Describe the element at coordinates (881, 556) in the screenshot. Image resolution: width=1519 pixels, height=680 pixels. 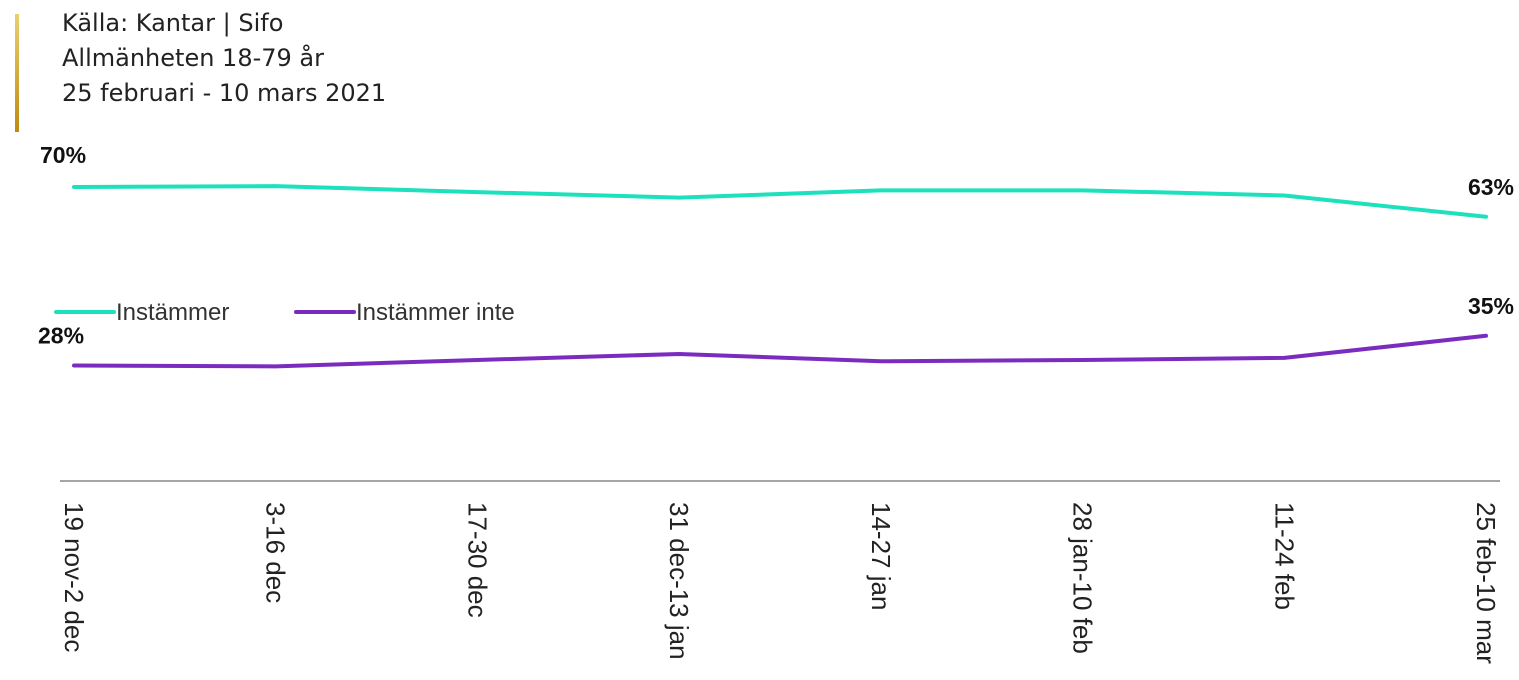
I see `x-tick-label: 14-27 jan` at that location.